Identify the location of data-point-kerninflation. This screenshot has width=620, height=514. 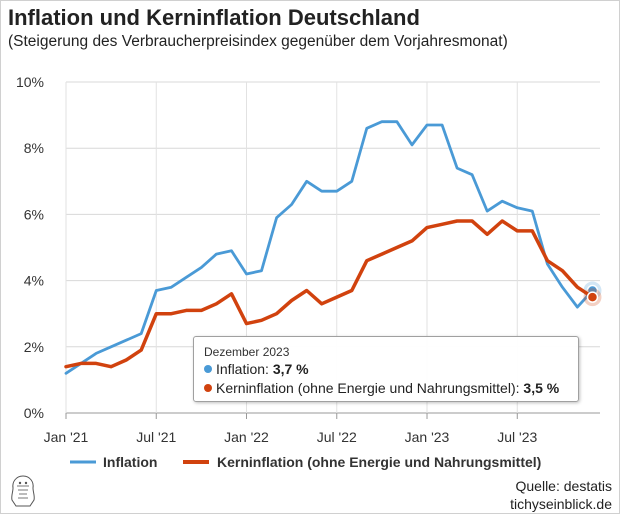
(592, 297).